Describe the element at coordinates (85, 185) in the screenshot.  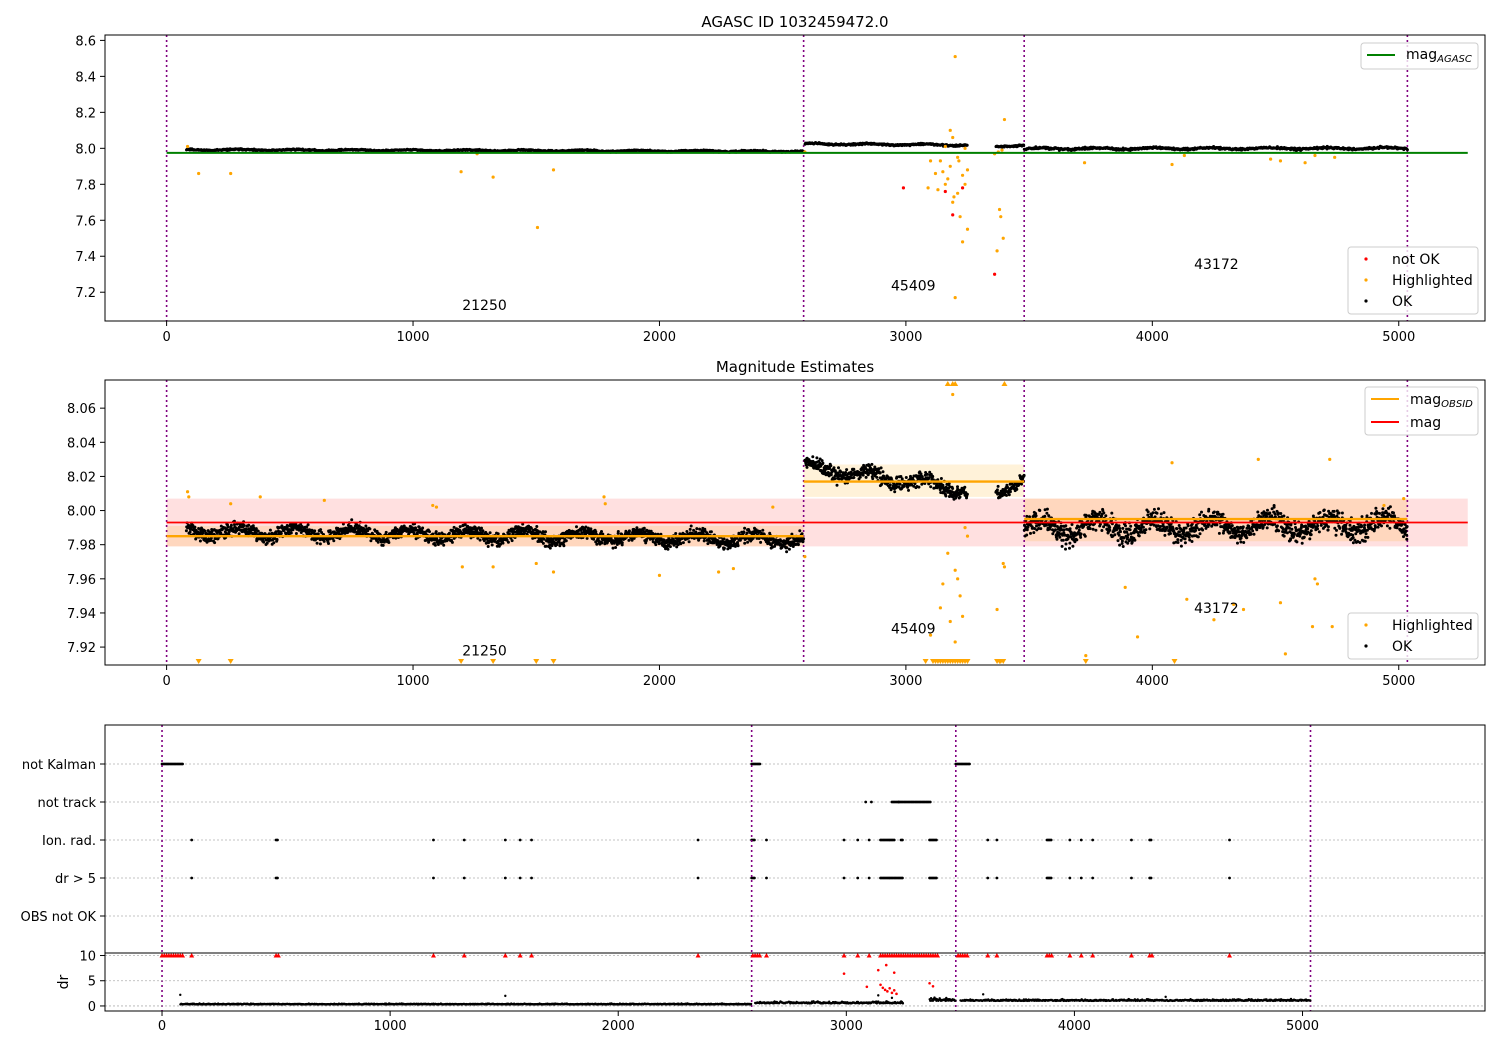
I see `agasc-y-tick-label: 7.8` at that location.